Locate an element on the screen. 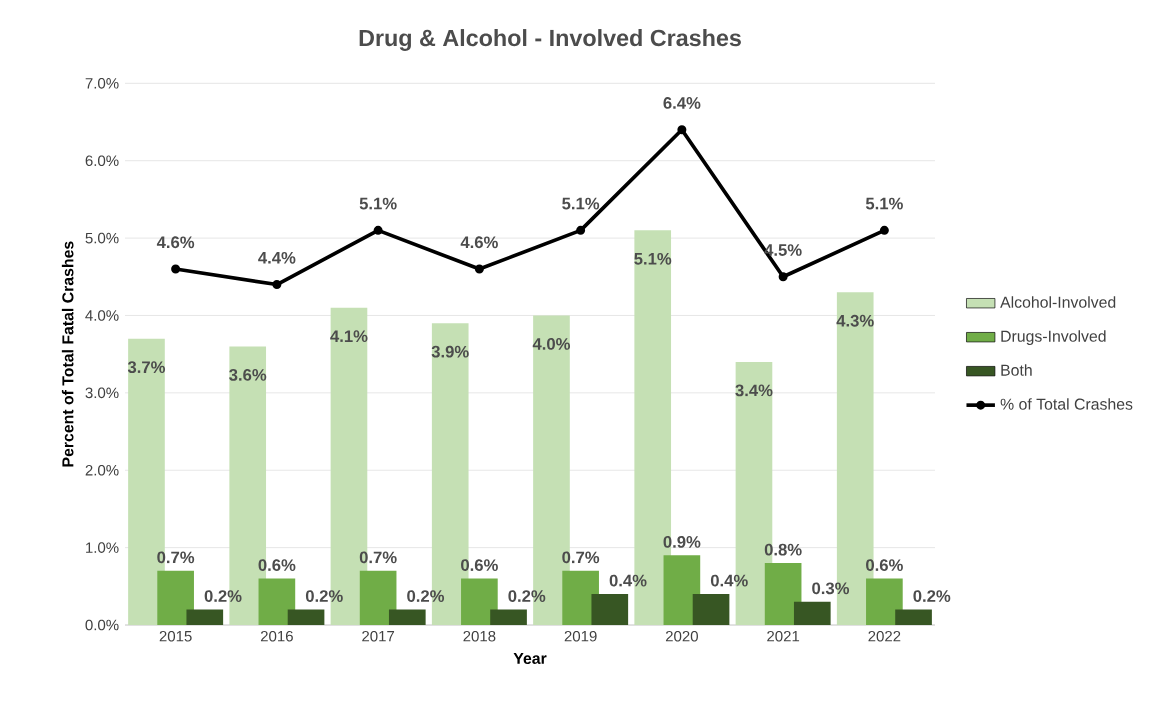 The height and width of the screenshot is (715, 1169). y-tick-label: 3.0% is located at coordinates (102, 393).